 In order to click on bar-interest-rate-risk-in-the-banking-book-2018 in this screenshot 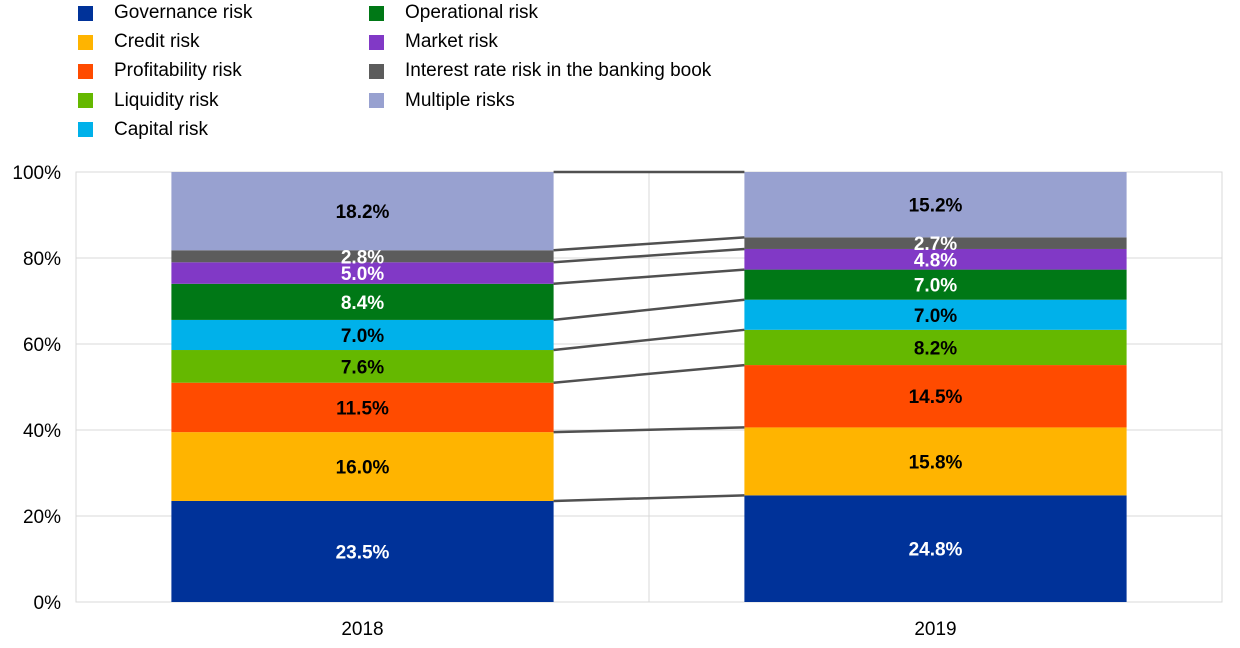, I will do `click(362, 256)`.